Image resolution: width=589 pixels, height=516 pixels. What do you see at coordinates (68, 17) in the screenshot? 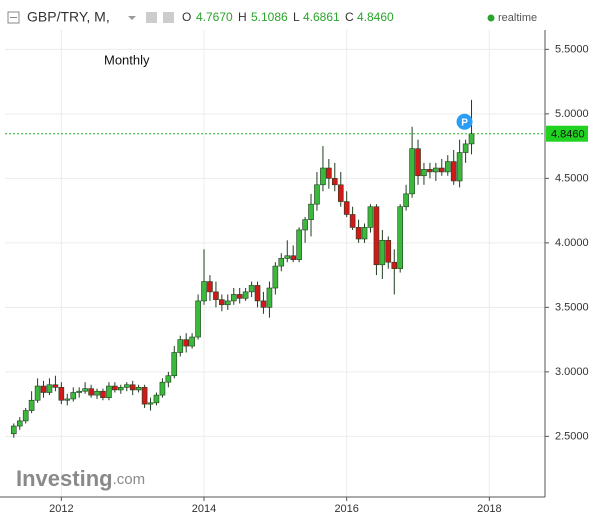
I see `symbol: GBP/TRY, M,` at bounding box center [68, 17].